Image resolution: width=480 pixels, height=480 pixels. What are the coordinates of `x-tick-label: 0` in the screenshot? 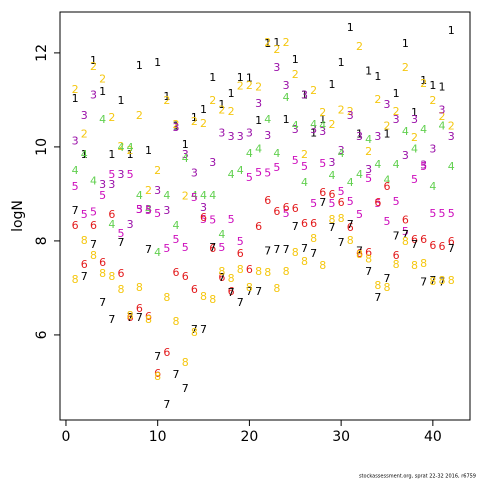 It's located at (66, 437).